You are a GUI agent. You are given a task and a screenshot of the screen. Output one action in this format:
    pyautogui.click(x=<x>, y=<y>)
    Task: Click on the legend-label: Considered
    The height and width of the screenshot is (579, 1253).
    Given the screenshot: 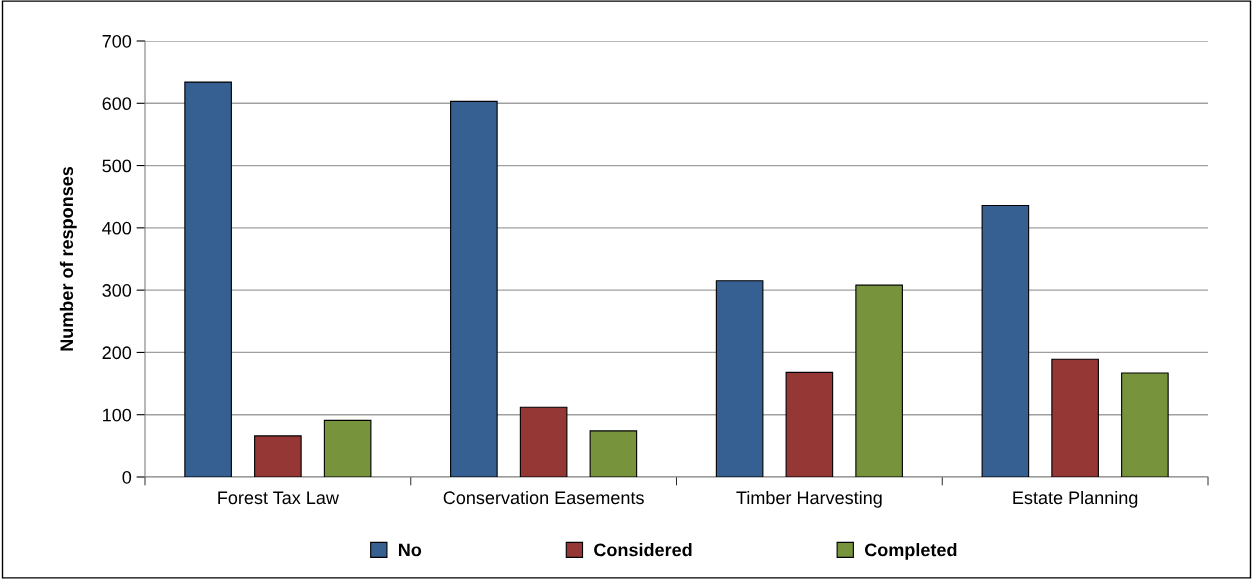 What is the action you would take?
    pyautogui.click(x=643, y=550)
    